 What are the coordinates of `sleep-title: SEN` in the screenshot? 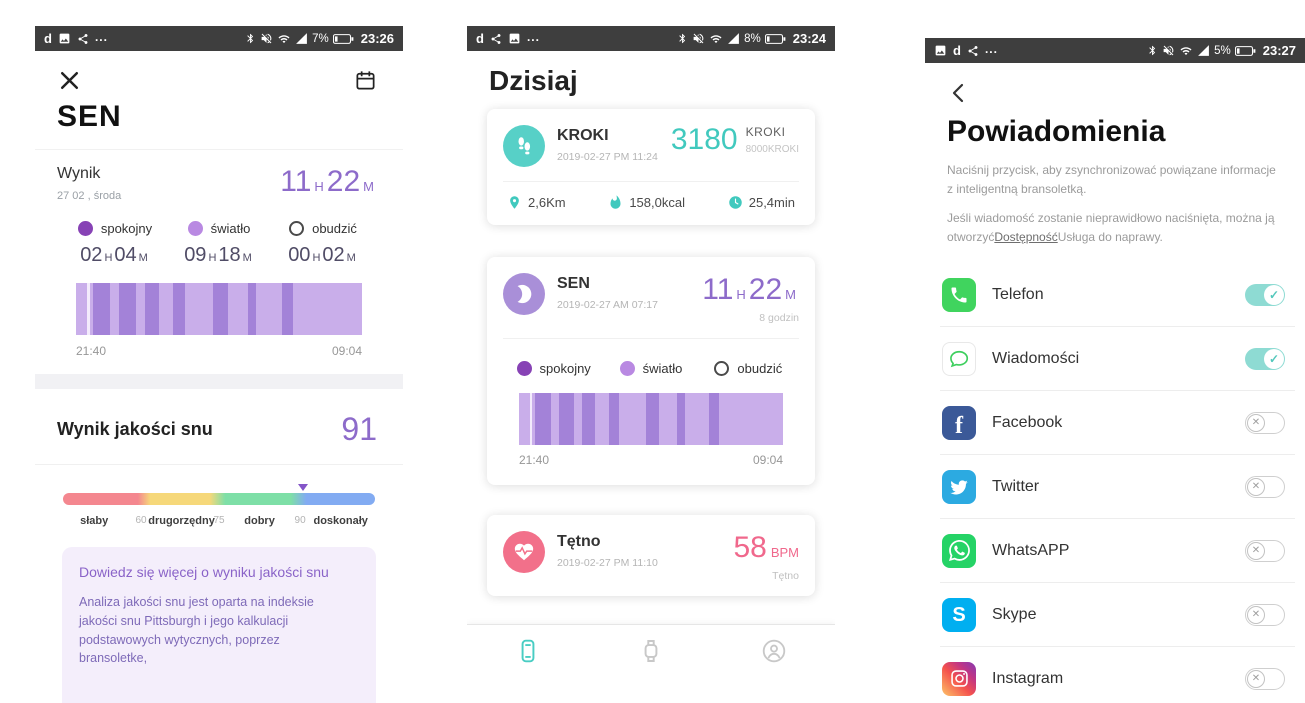 It's located at (573, 283).